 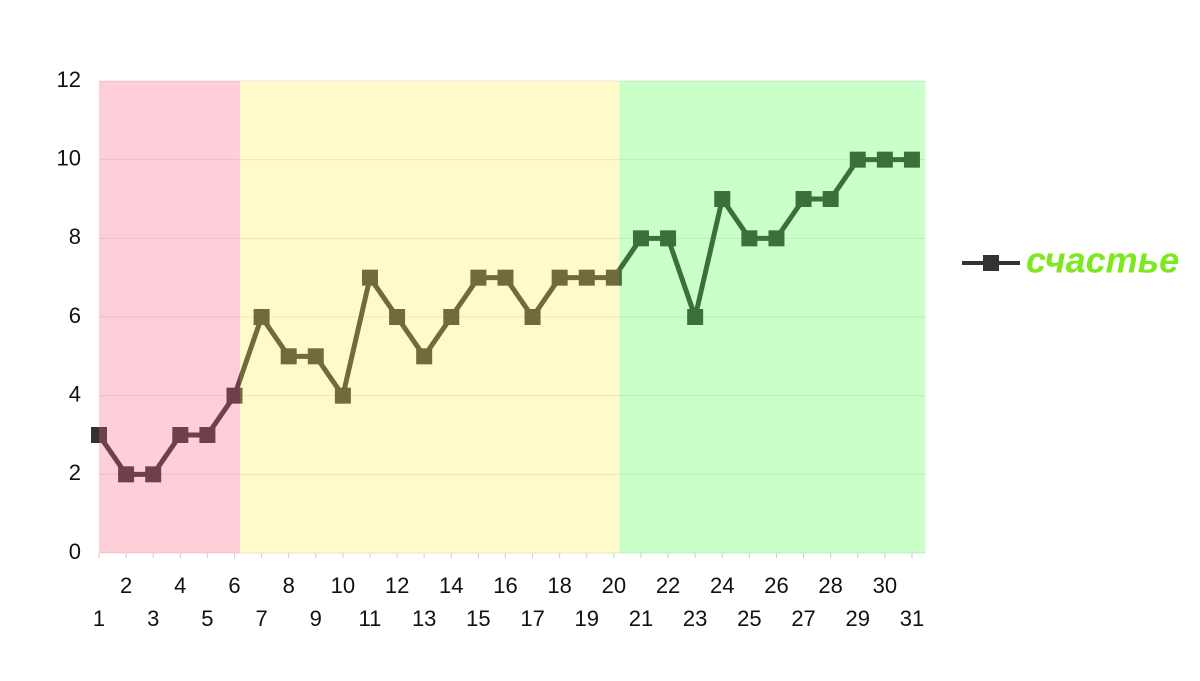 I want to click on x-tick-label: 9, so click(x=316, y=618).